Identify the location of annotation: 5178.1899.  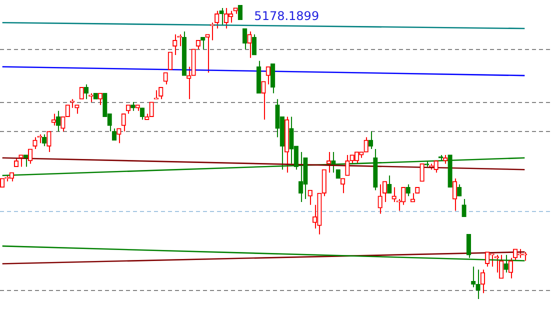
(287, 16).